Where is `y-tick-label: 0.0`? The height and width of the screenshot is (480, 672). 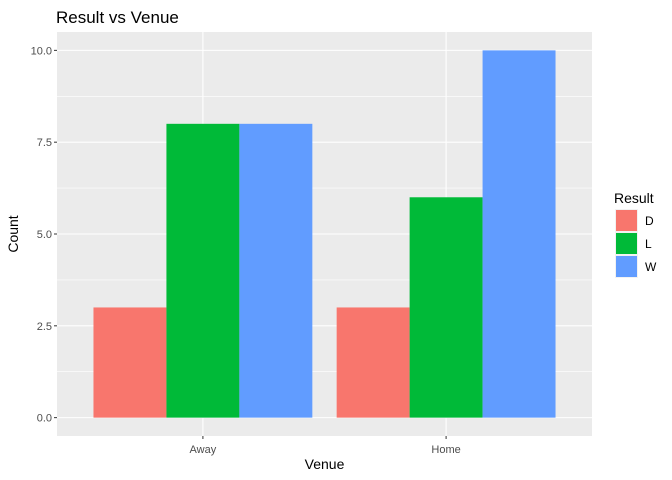
y-tick-label: 0.0 is located at coordinates (44, 419).